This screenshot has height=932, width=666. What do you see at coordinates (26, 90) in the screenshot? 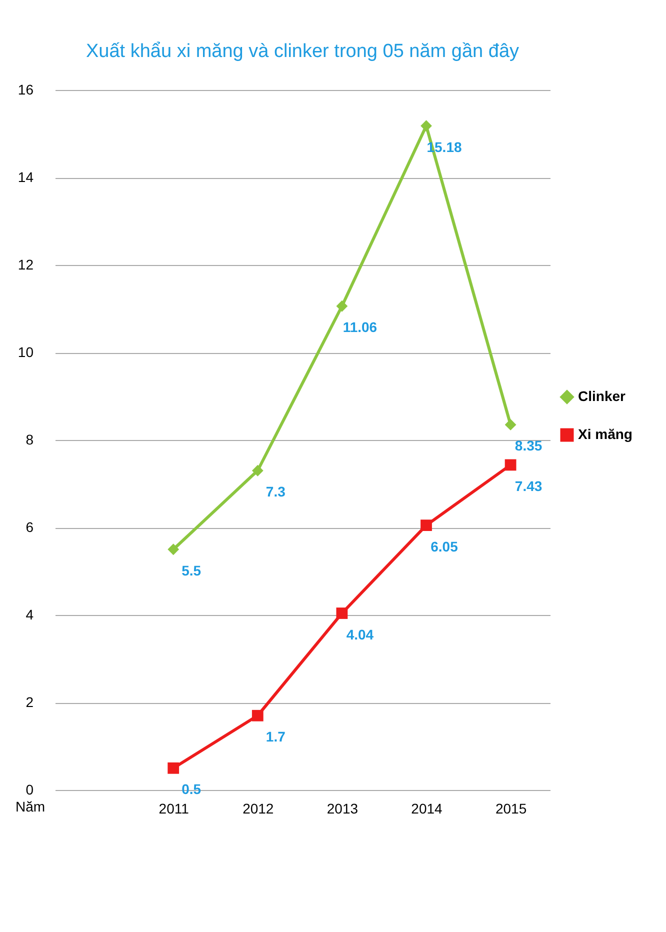
I see `y-tick-label: 16` at bounding box center [26, 90].